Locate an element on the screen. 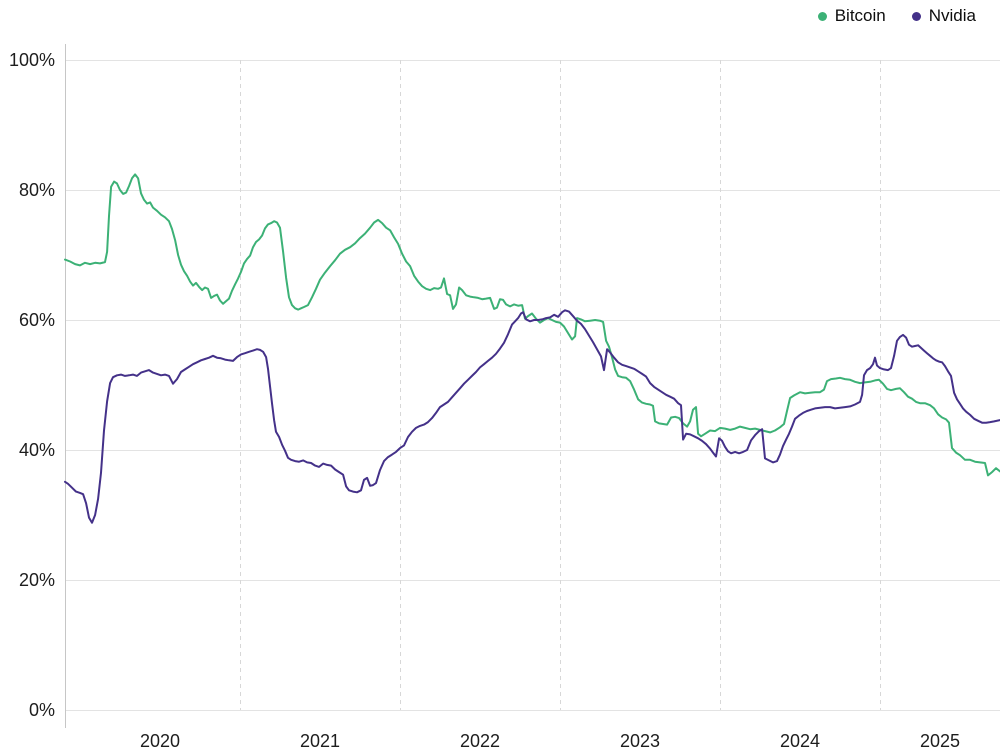  y-axis-tick-label: 80% is located at coordinates (37, 190).